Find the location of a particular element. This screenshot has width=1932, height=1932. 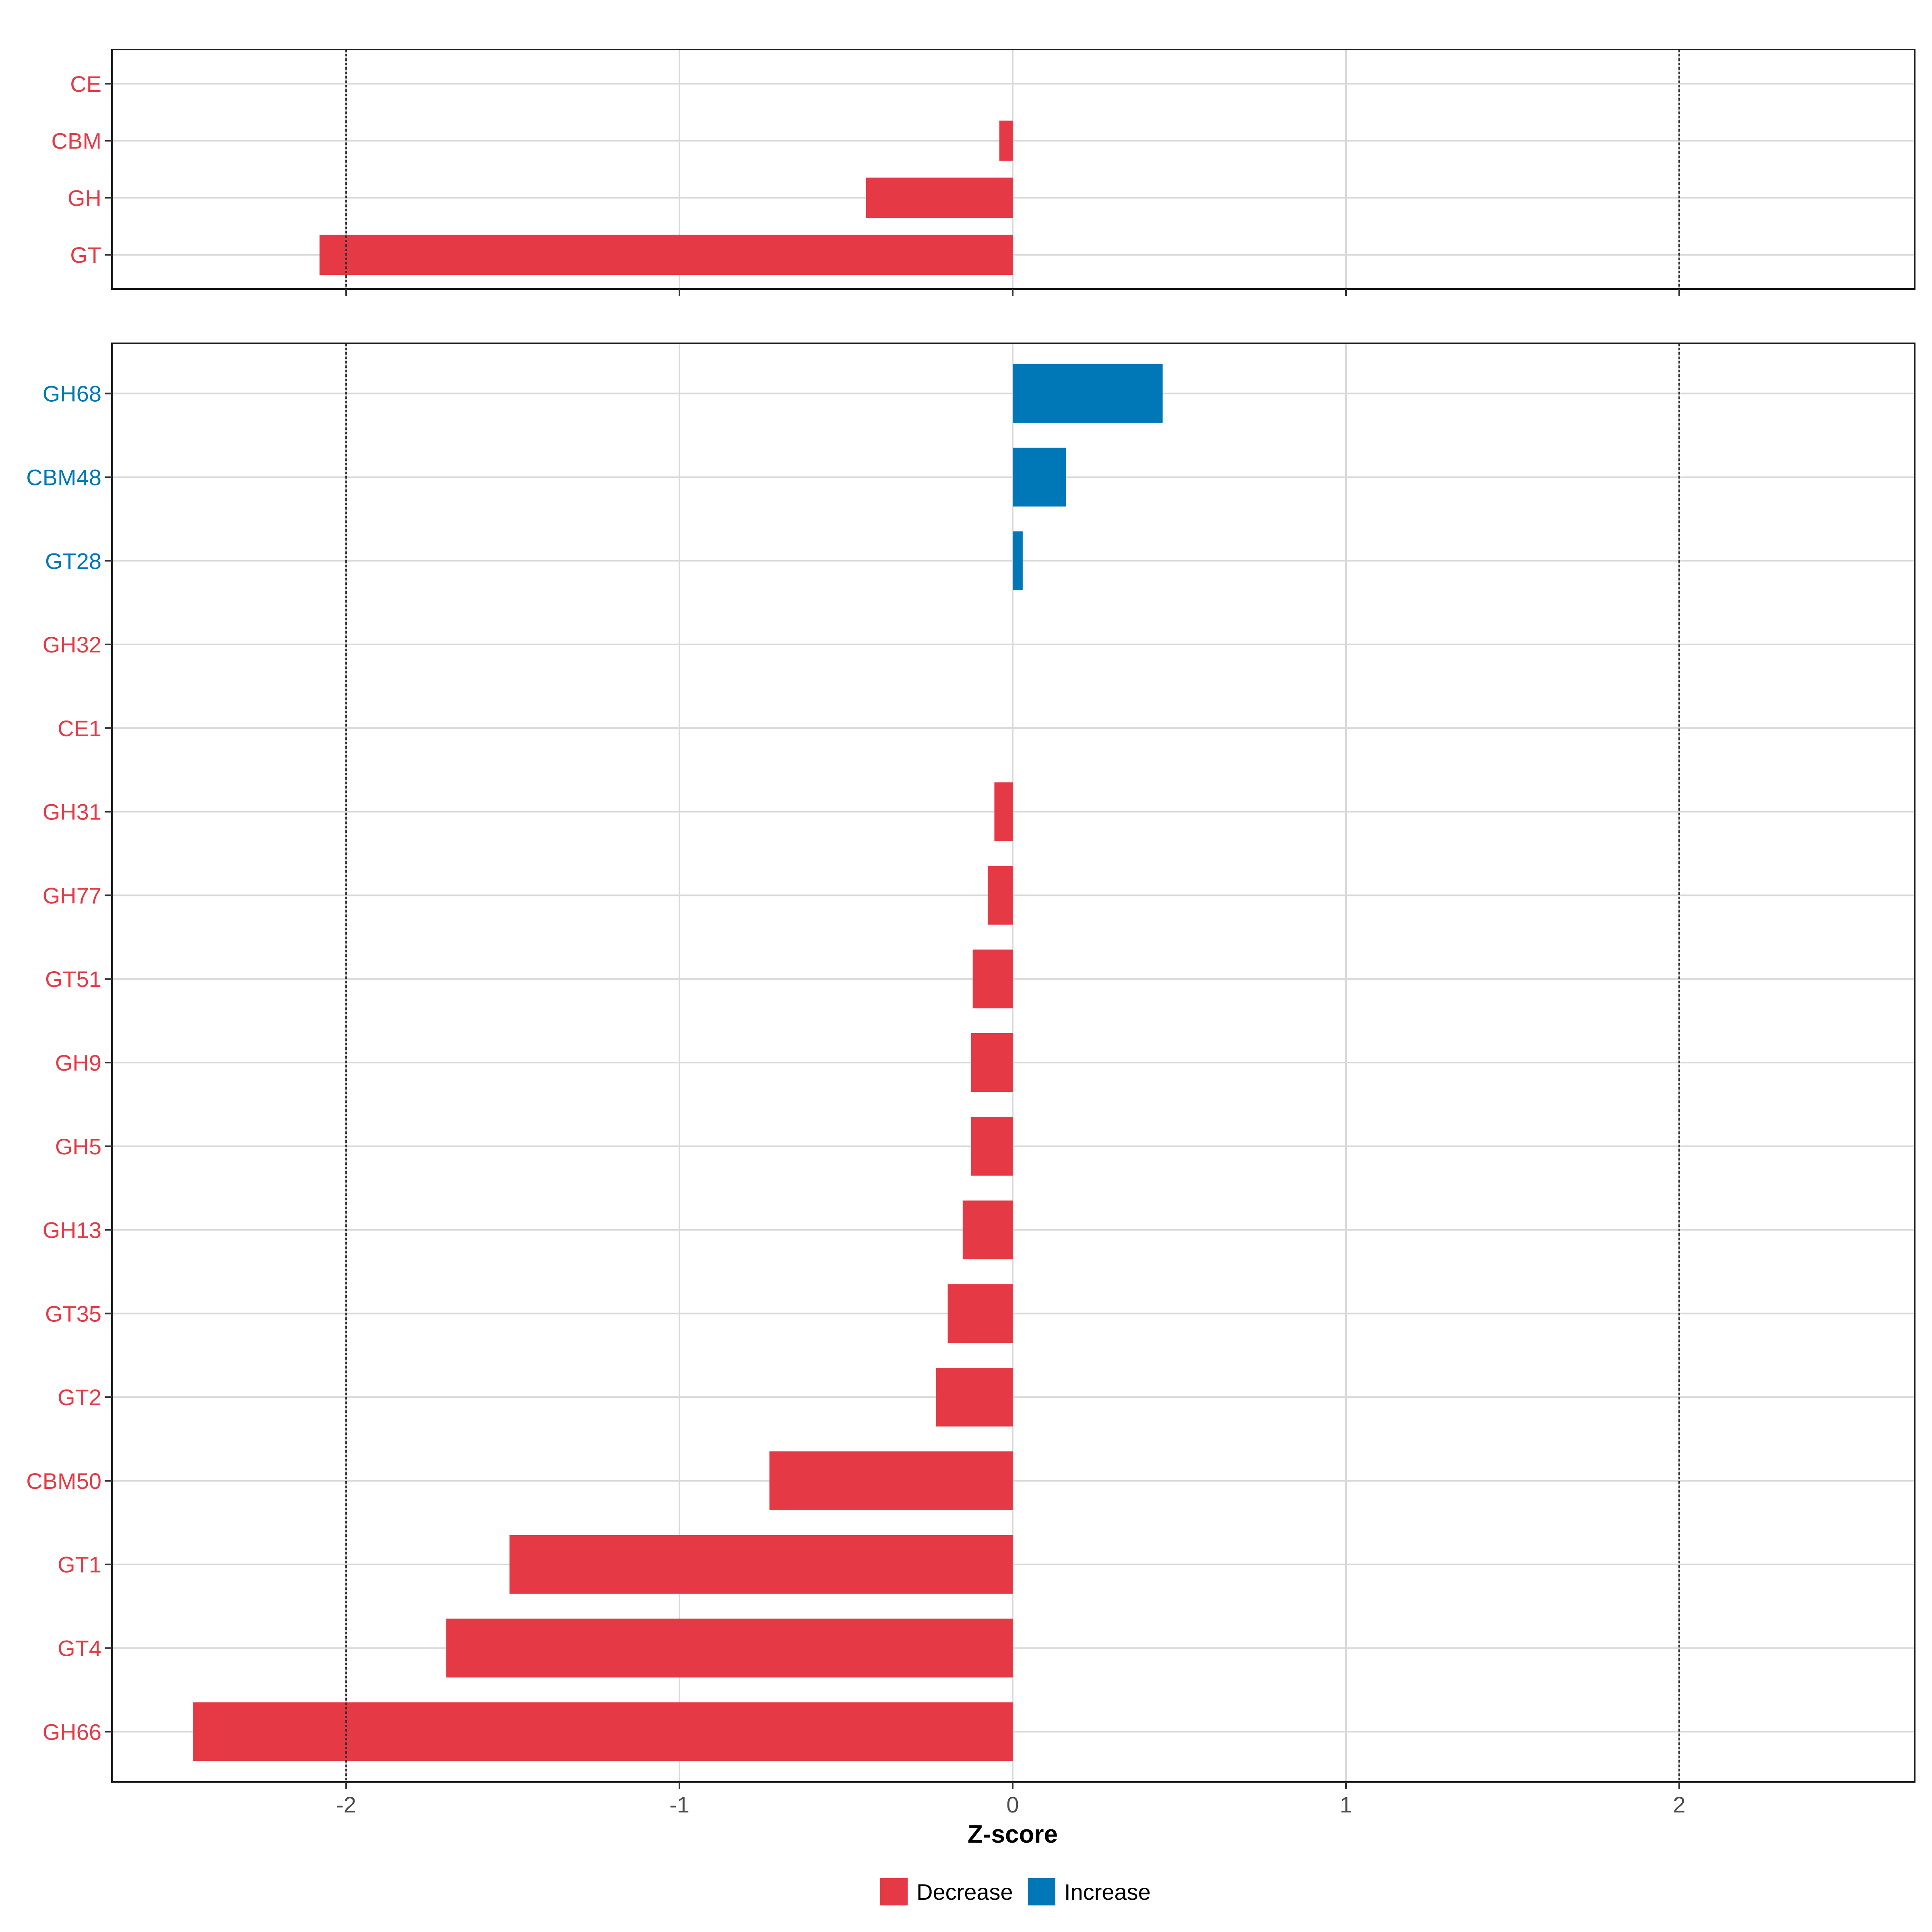

x-tick-label: 2 is located at coordinates (1679, 1804).